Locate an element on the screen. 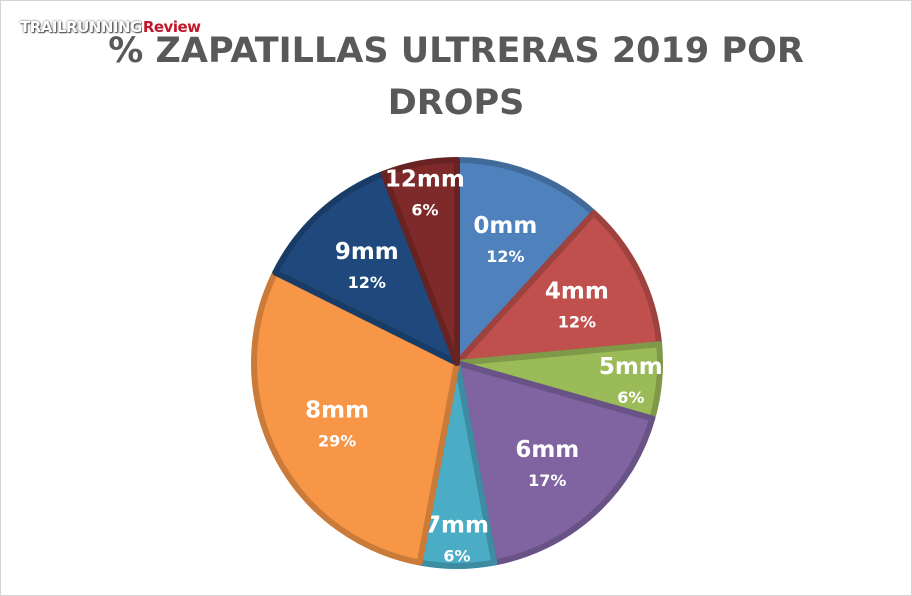 This screenshot has width=912, height=596. trailrunning-review-watermark: TRAILRUNNINGReview is located at coordinates (111, 27).